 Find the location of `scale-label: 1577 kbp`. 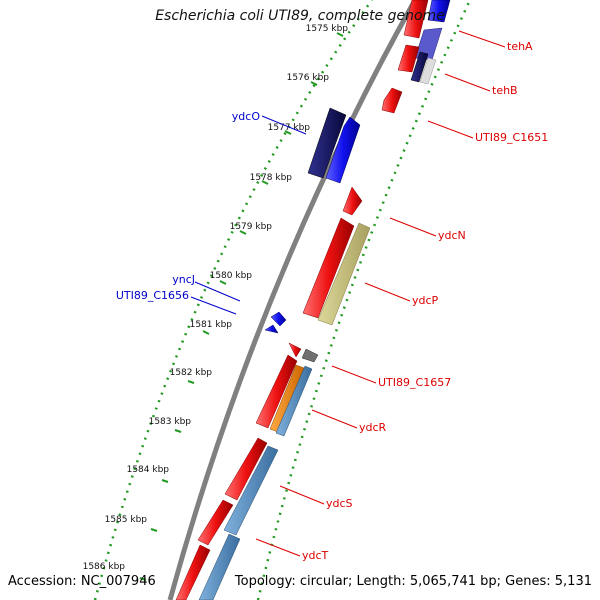

scale-label: 1577 kbp is located at coordinates (289, 128).